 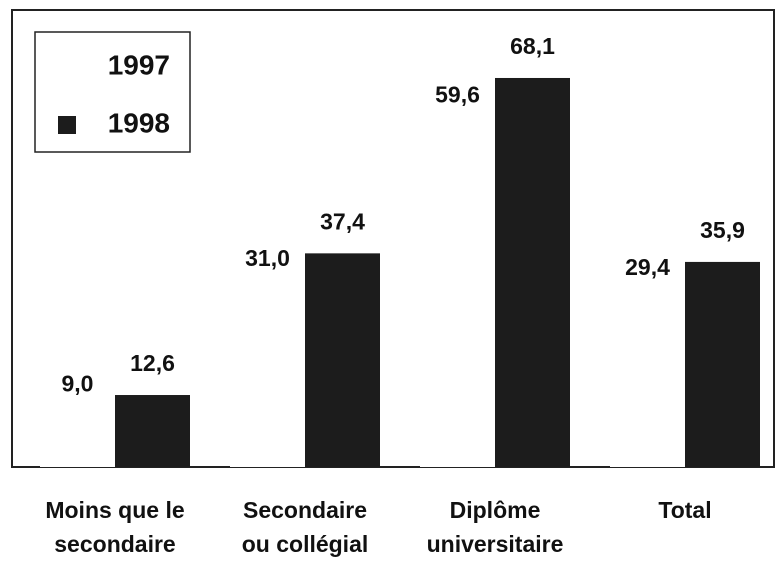 What do you see at coordinates (305, 510) in the screenshot?
I see `x-tick-label: Secondaire` at bounding box center [305, 510].